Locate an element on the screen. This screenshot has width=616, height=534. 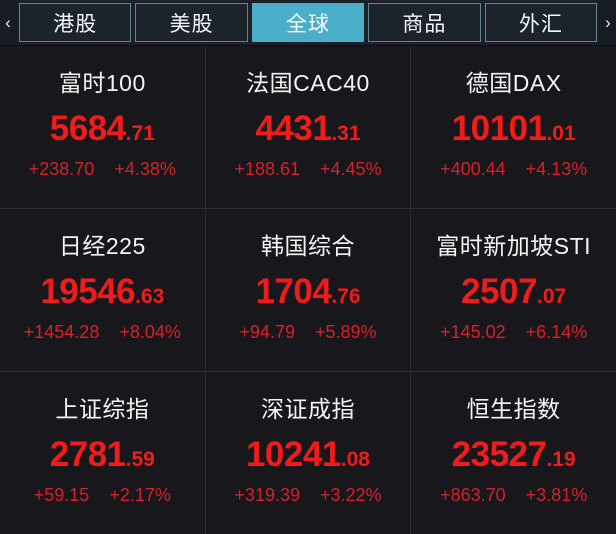
tab-label: 商品 is located at coordinates (424, 24).